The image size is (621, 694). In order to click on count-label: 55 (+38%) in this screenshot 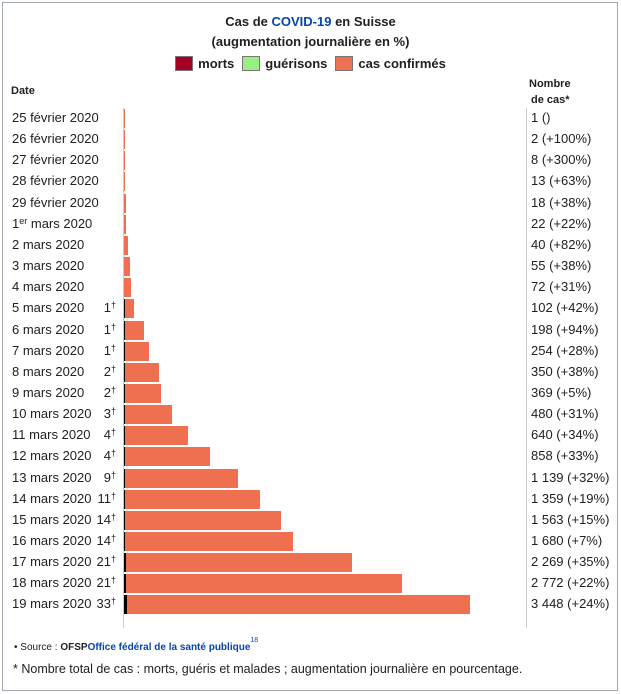, I will do `click(561, 266)`.